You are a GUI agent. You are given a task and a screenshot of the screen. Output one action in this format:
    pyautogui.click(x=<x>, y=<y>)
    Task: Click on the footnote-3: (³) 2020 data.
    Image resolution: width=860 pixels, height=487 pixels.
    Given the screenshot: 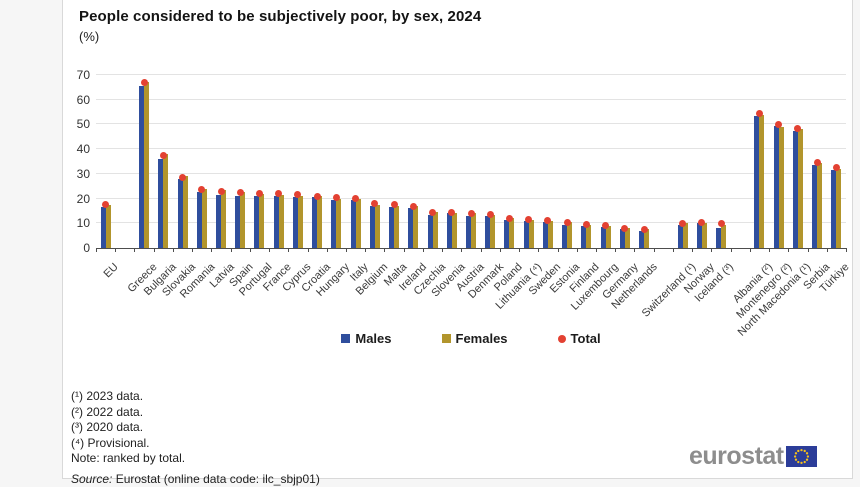 What is the action you would take?
    pyautogui.click(x=195, y=428)
    